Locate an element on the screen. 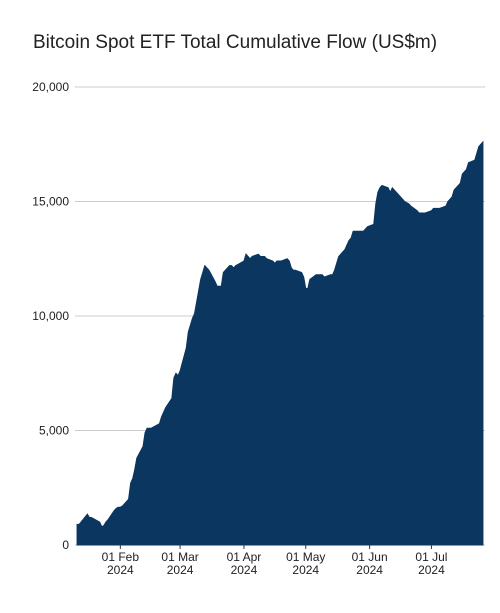  x-tick-label: 01 May 2024 is located at coordinates (305, 563).